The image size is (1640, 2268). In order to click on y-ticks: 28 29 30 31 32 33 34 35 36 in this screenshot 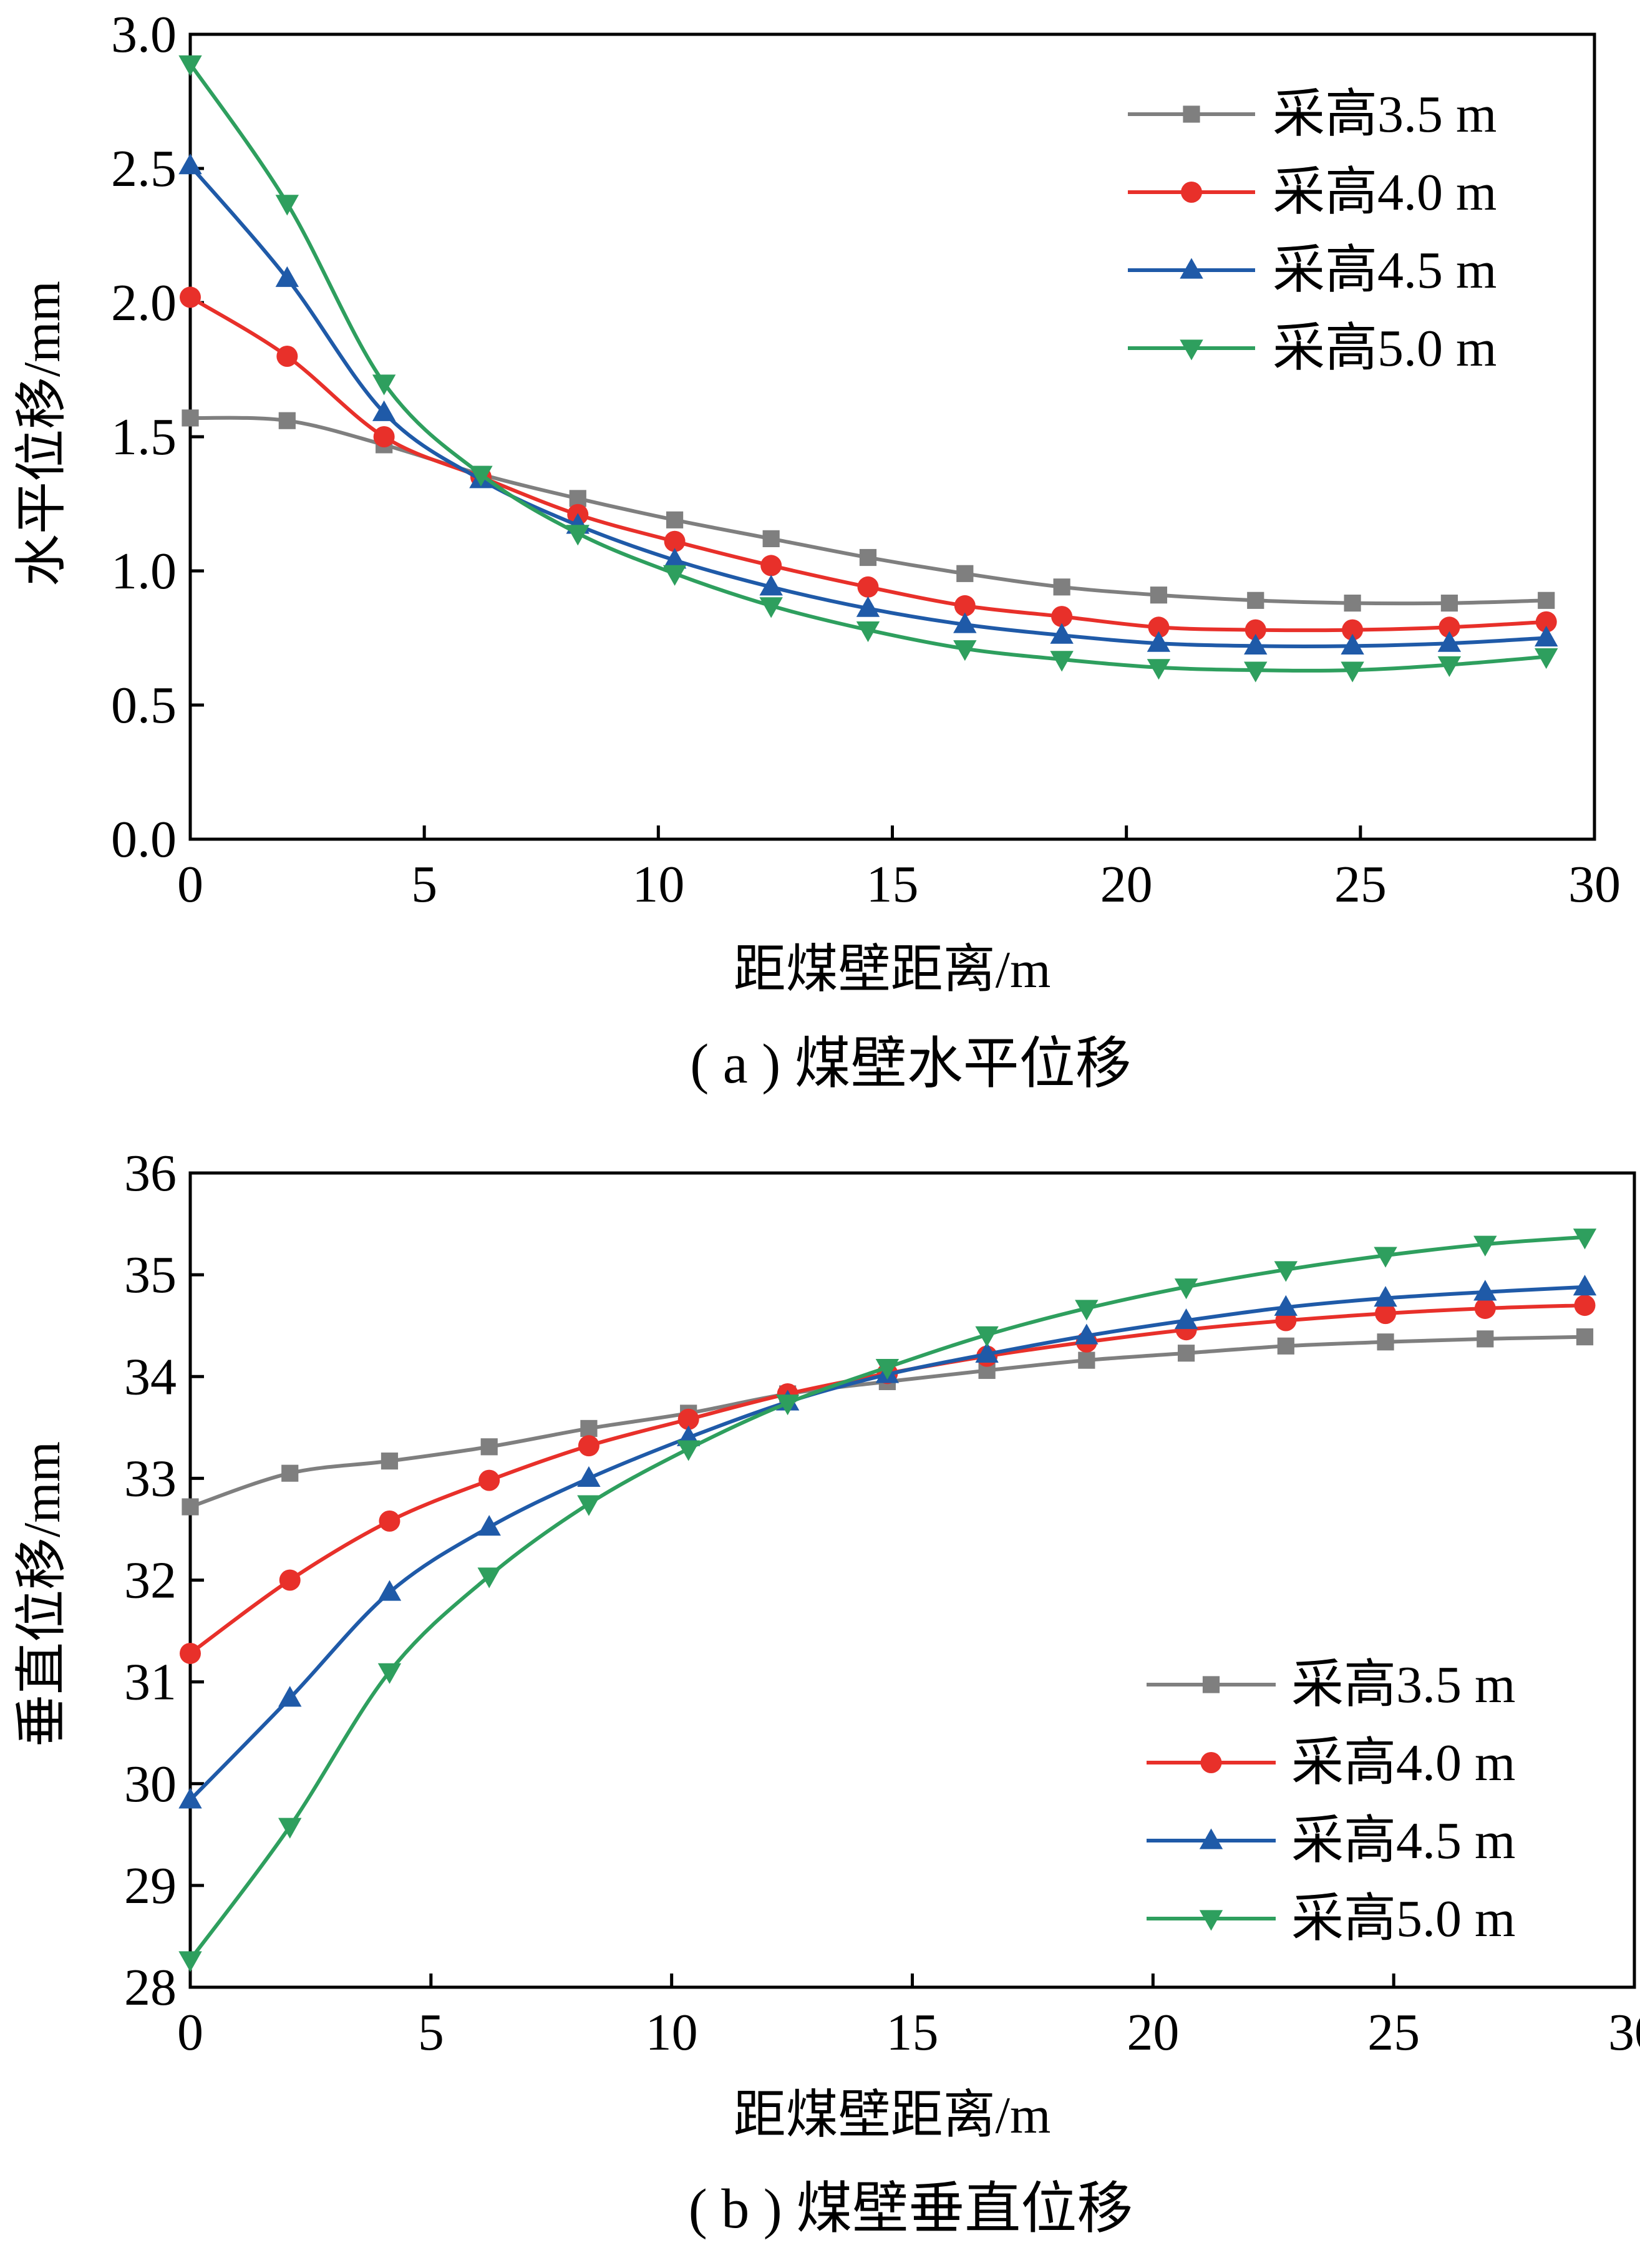, I will do `click(164, 1580)`.